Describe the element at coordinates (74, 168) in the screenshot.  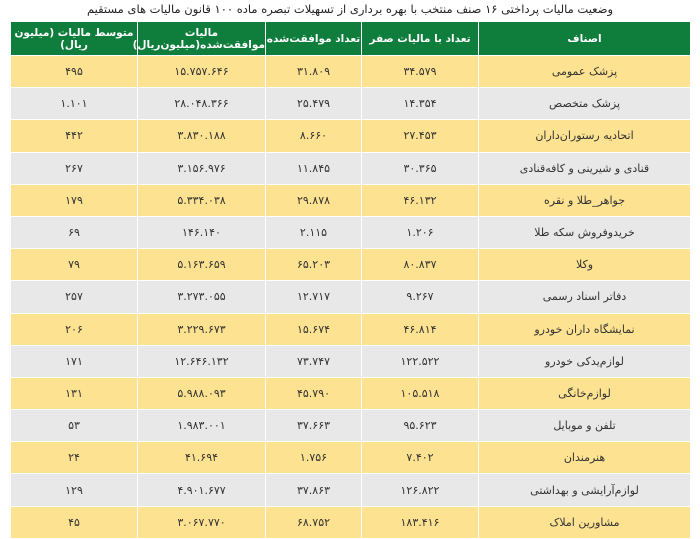
I see `cell-average-tax: ۲۶۷` at that location.